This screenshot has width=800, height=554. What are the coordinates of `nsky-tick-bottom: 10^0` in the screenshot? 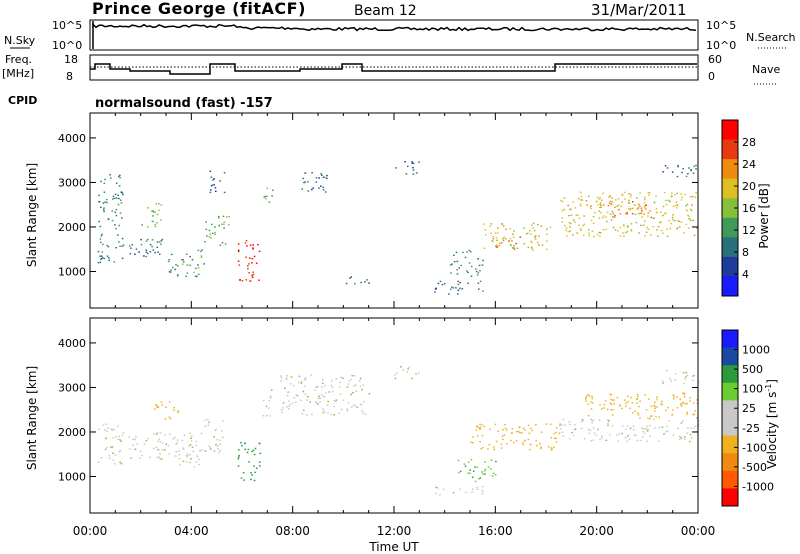 It's located at (67, 45).